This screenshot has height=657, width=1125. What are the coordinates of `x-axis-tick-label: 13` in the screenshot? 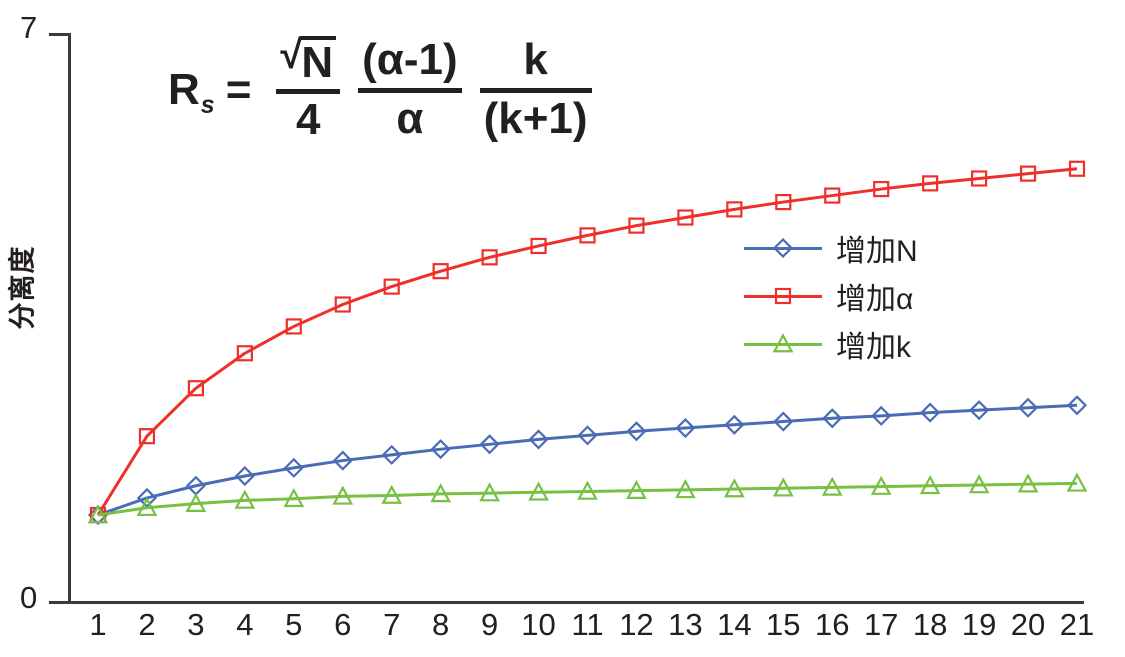 It's located at (685, 624).